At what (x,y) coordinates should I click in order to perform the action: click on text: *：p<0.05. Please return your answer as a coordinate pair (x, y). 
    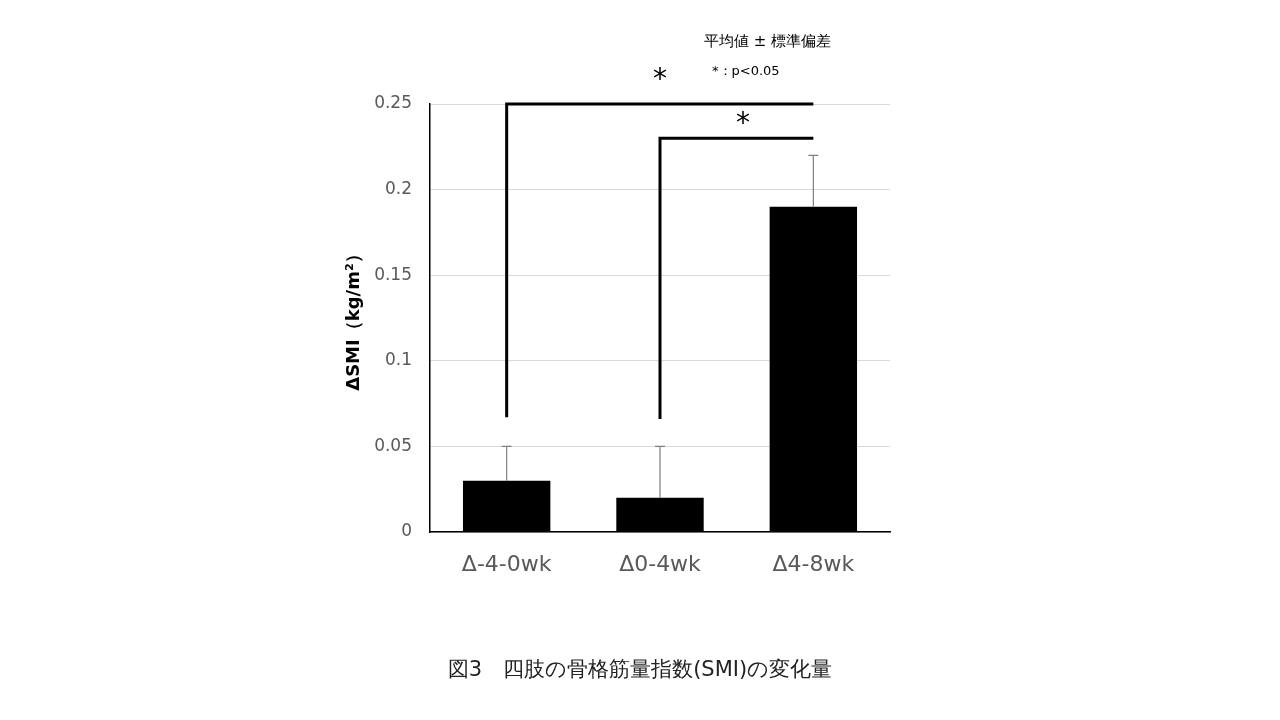
    Looking at the image, I should click on (746, 71).